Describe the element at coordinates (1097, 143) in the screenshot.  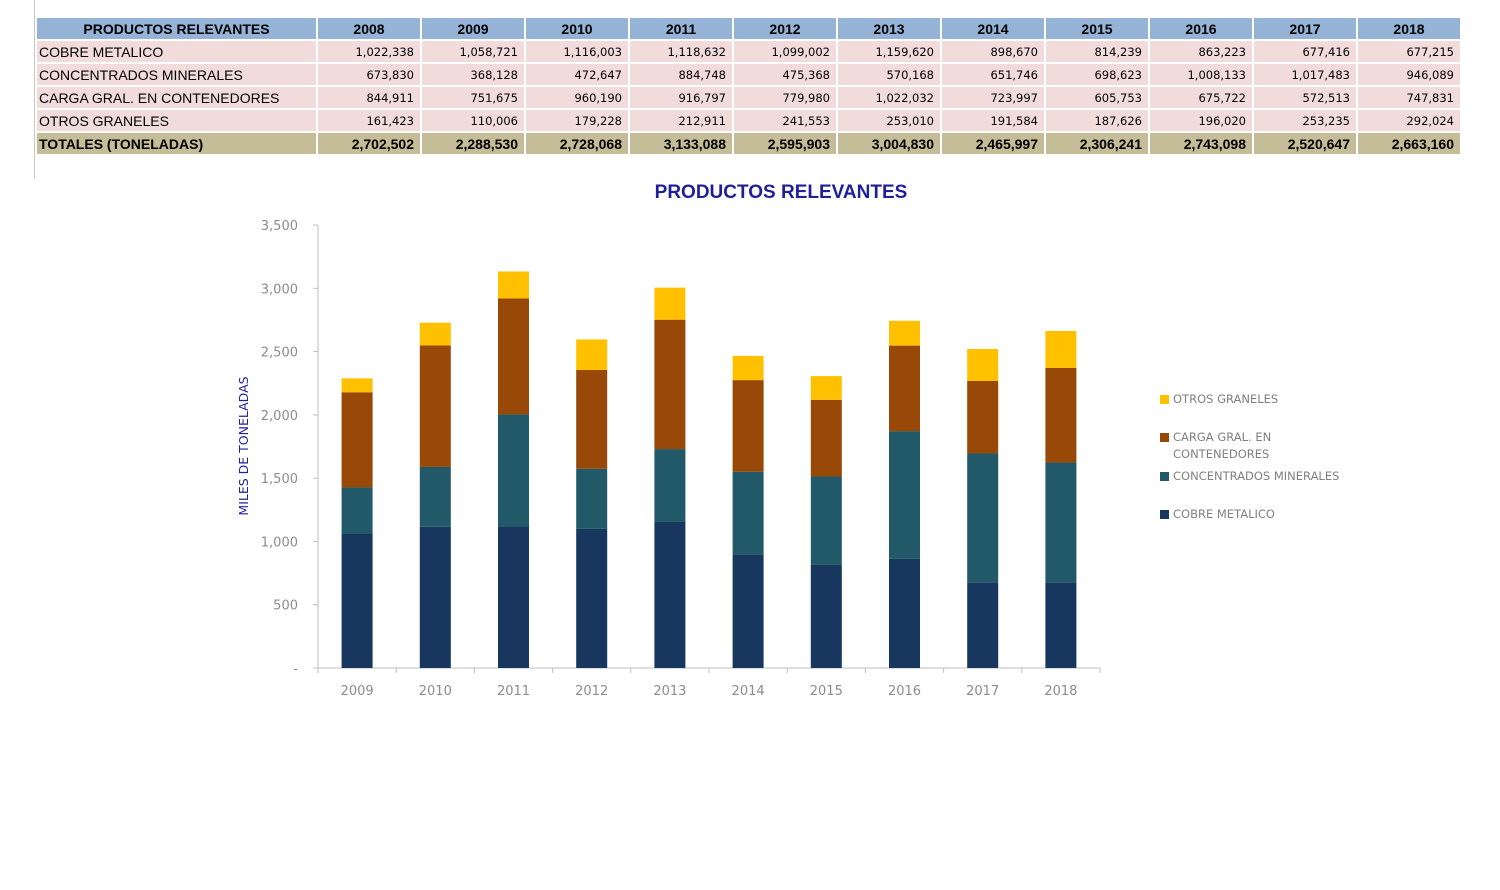
I see `total-cell: 2,306,241` at that location.